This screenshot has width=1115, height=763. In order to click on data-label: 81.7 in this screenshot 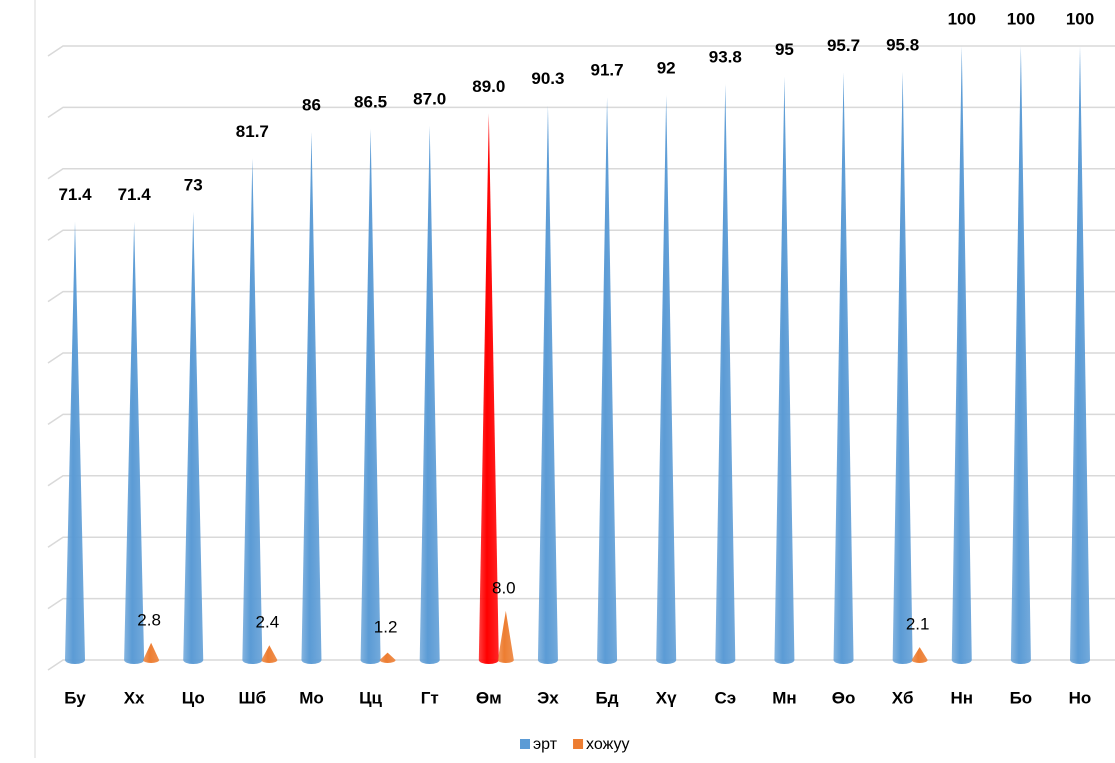, I will do `click(252, 131)`.